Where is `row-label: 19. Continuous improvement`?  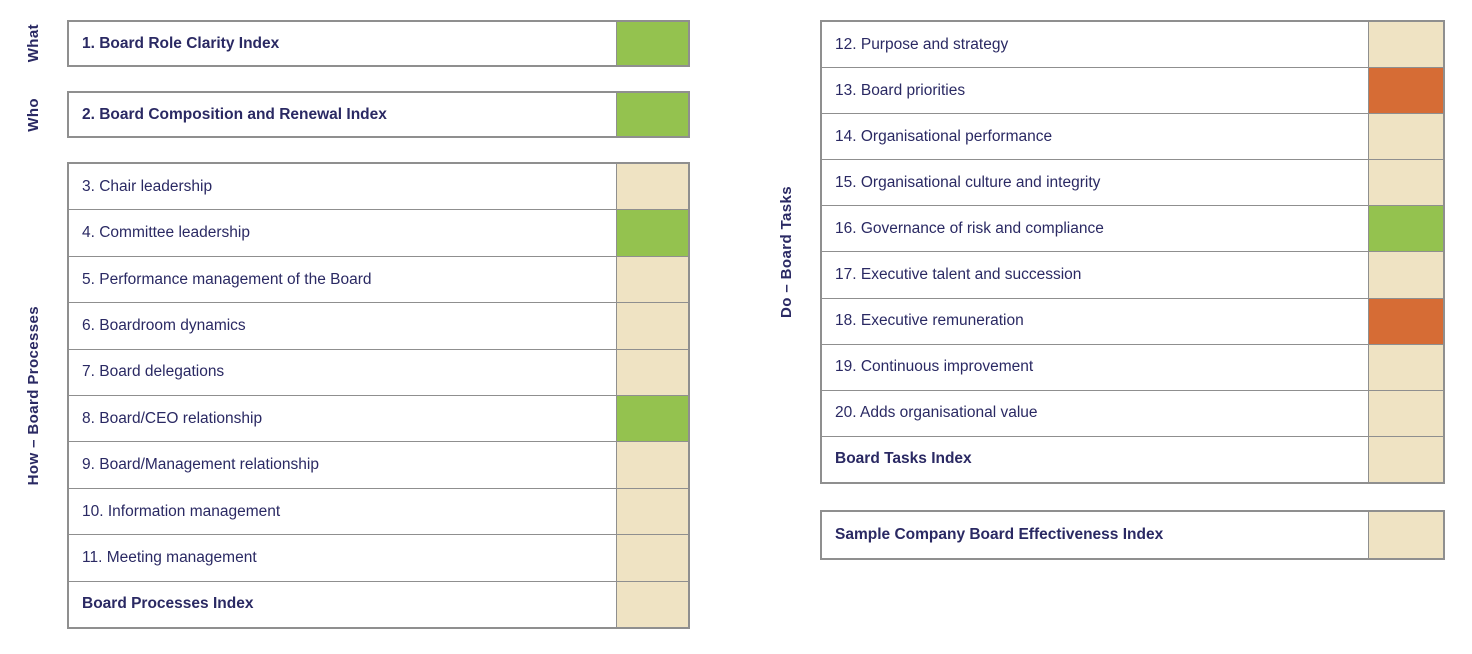 row-label: 19. Continuous improvement is located at coordinates (934, 367).